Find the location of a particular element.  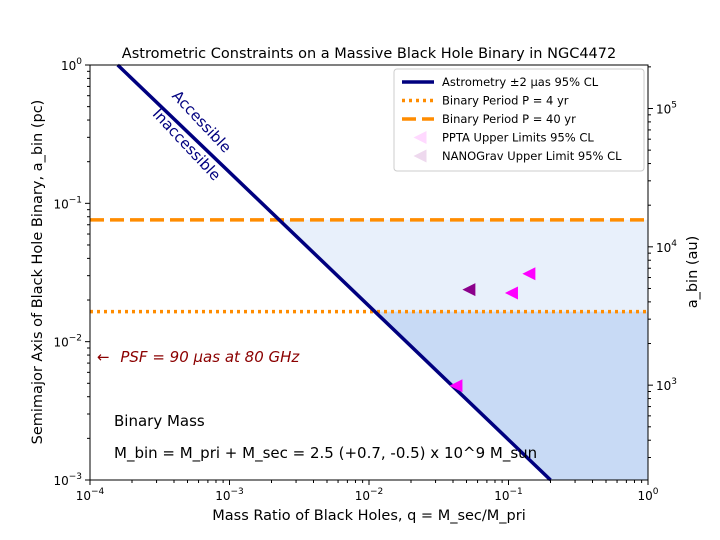

psf-annotation: ← PSF = 90 μas at 80 GHz is located at coordinates (198, 357).